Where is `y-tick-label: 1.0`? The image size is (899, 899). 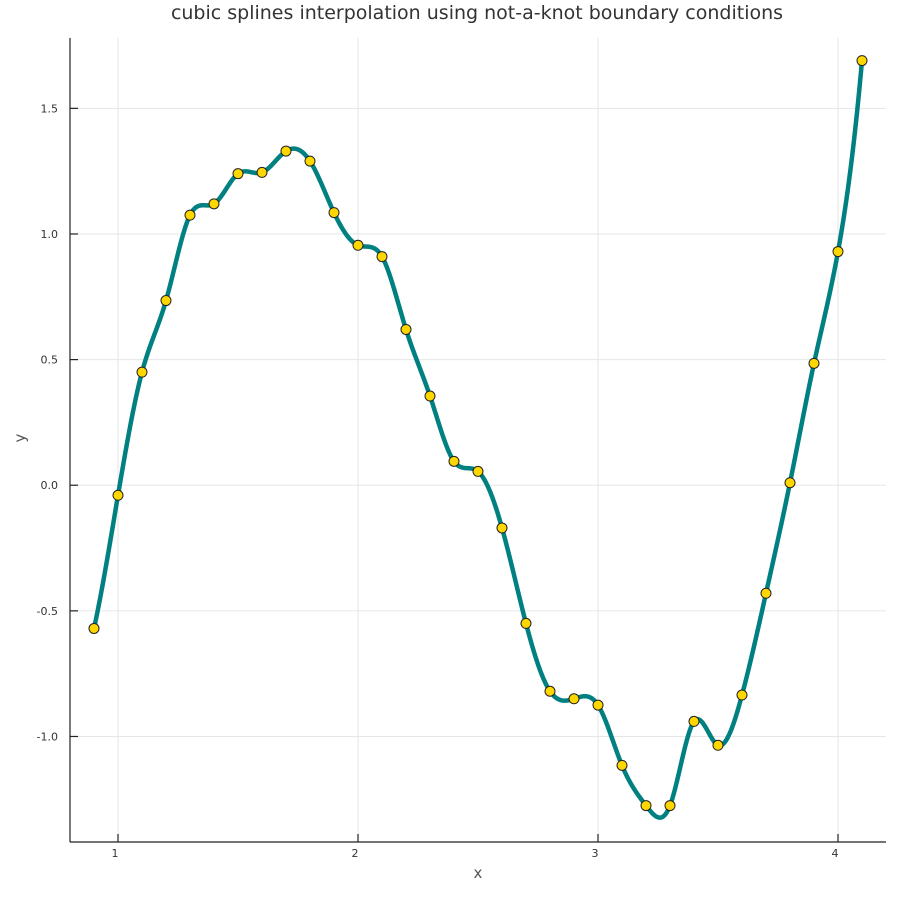 y-tick-label: 1.0 is located at coordinates (50, 234).